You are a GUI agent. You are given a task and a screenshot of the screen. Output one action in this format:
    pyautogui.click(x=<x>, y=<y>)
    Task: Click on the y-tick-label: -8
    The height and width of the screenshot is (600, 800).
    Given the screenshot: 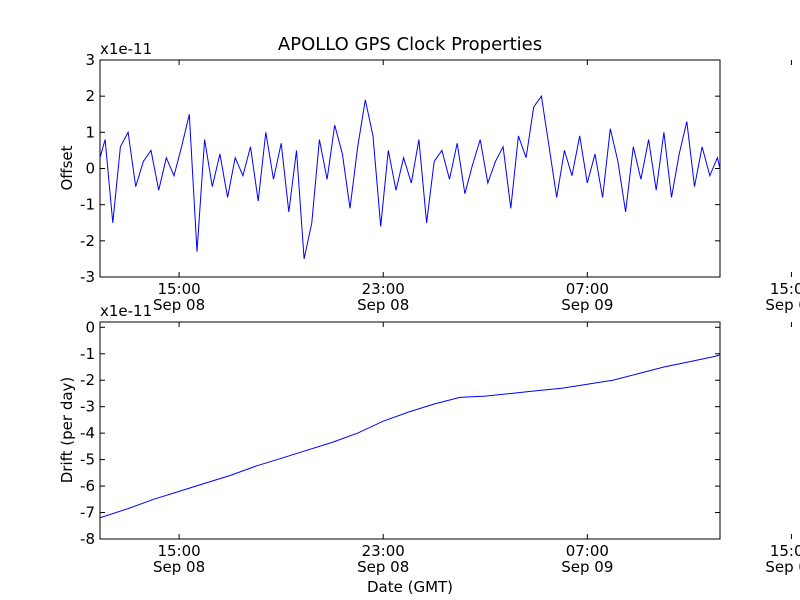 What is the action you would take?
    pyautogui.click(x=87, y=539)
    